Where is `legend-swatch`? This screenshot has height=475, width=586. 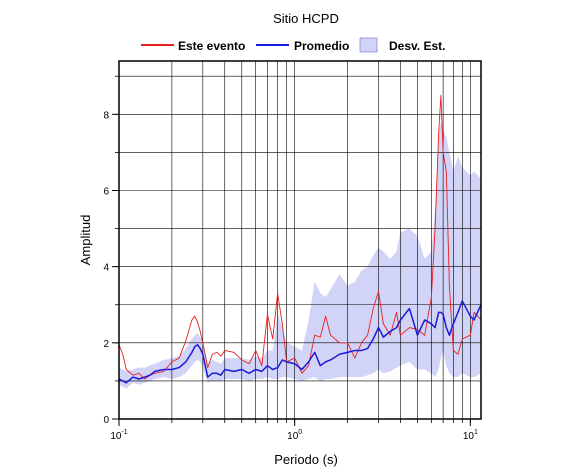
legend-swatch is located at coordinates (368, 45).